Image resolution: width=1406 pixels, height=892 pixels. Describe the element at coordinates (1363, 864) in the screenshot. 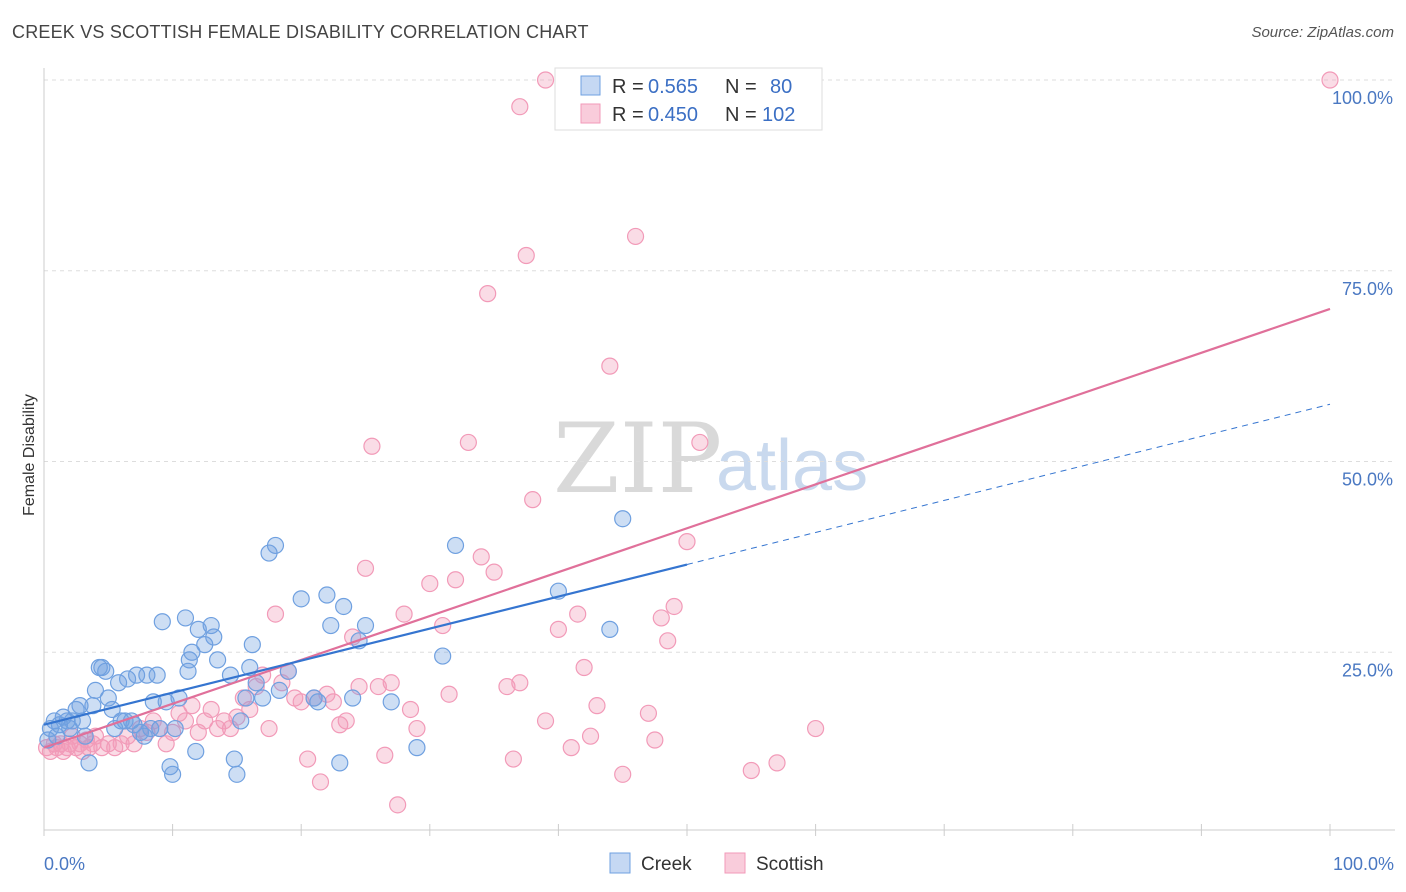

I see `x-tick-label-max: 100.0%` at that location.